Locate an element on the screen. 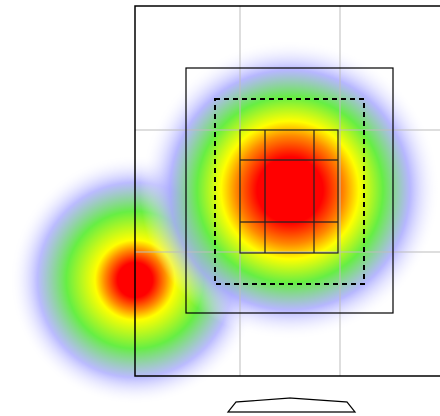 This screenshot has width=440, height=416. inner-grid is located at coordinates (289, 191).